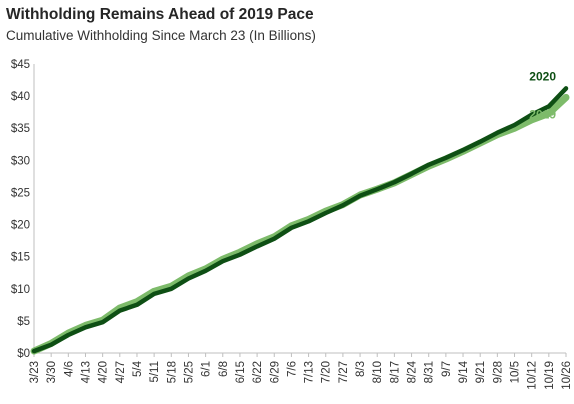  Describe the element at coordinates (23, 322) in the screenshot. I see `y-tick-label: $5` at that location.